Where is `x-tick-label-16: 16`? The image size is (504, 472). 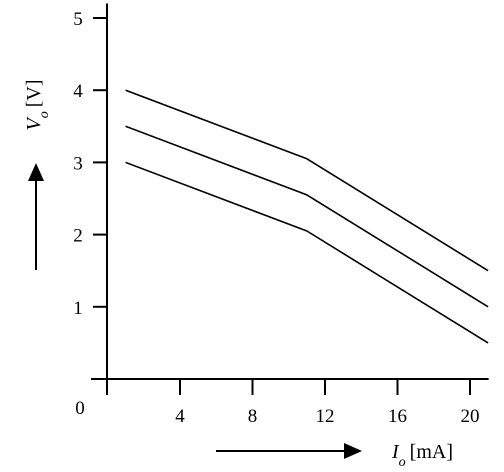 x-tick-label-16: 16 is located at coordinates (397, 416).